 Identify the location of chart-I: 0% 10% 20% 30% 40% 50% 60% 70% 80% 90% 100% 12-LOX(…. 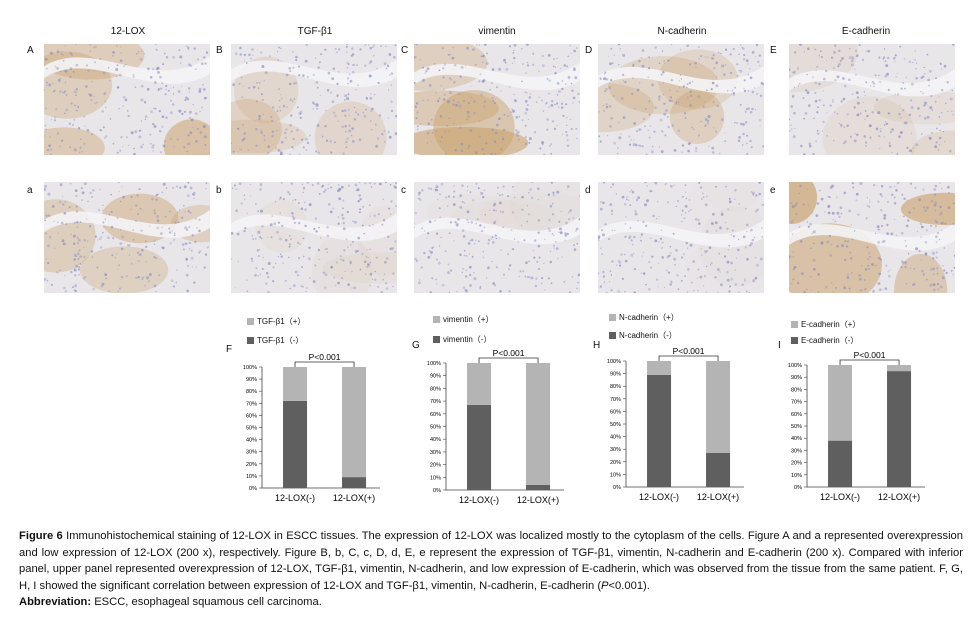
(867, 410).